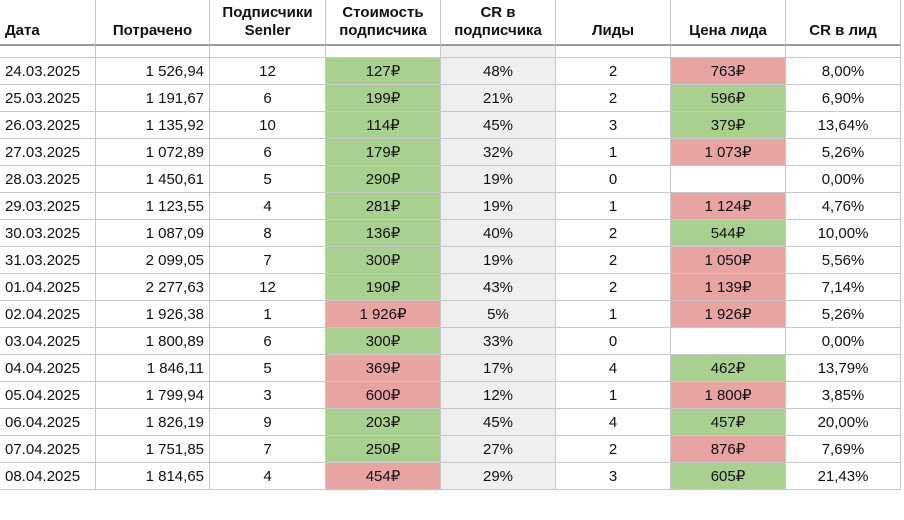 This screenshot has width=904, height=520. Describe the element at coordinates (728, 395) in the screenshot. I see `cell: 1 800₽` at that location.